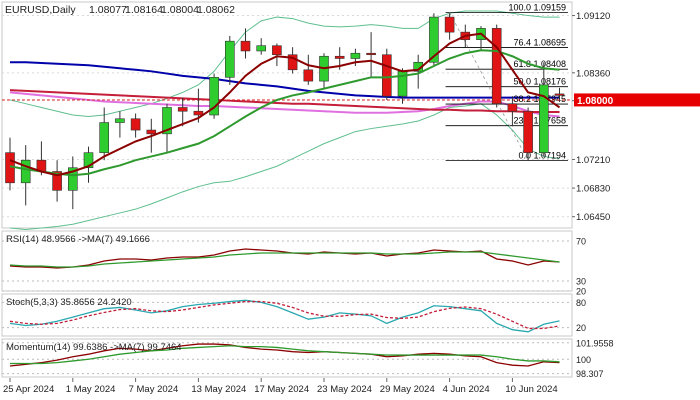 This screenshot has width=700, height=400. I want to click on fib-level-label: 0.0 1.07194, so click(542, 156).